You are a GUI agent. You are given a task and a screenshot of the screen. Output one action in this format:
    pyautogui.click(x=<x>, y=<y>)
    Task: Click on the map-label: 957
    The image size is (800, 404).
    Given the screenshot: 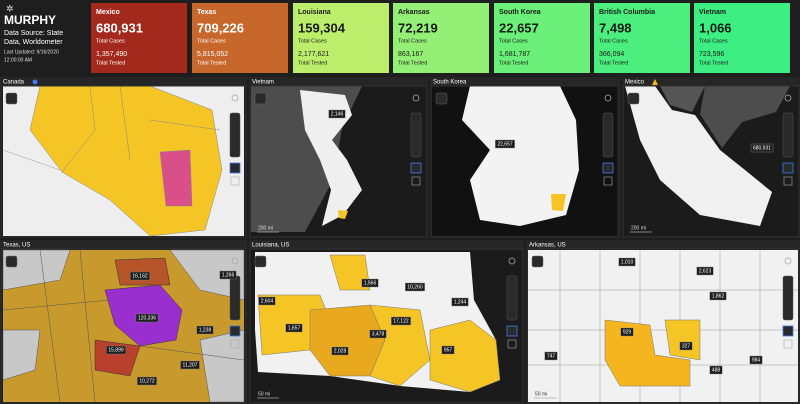 What is the action you would take?
    pyautogui.click(x=448, y=350)
    